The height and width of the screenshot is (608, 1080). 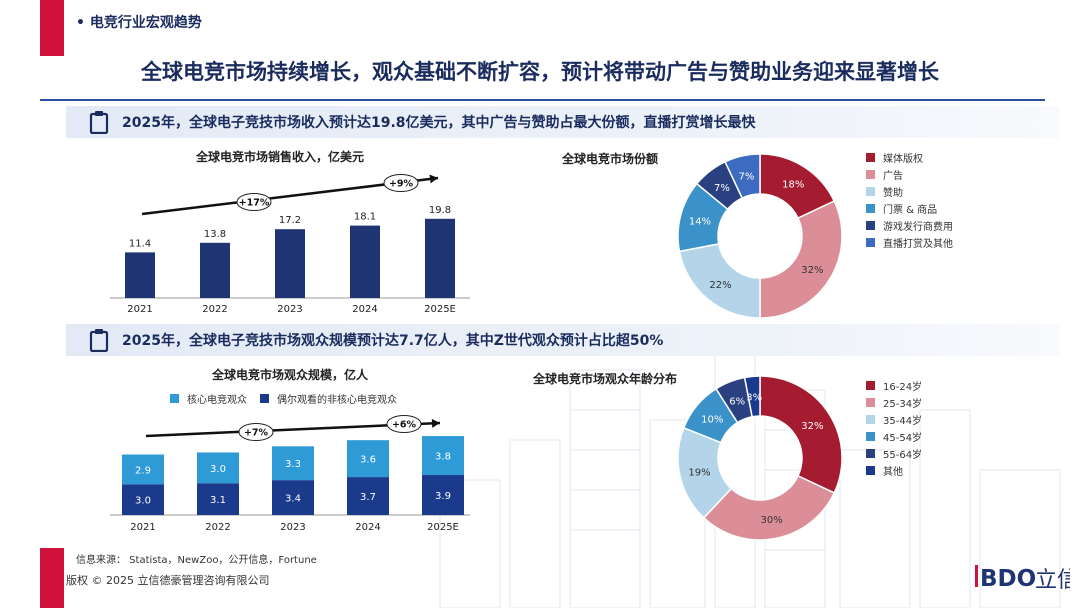 What do you see at coordinates (542, 100) in the screenshot?
I see `title-divider` at bounding box center [542, 100].